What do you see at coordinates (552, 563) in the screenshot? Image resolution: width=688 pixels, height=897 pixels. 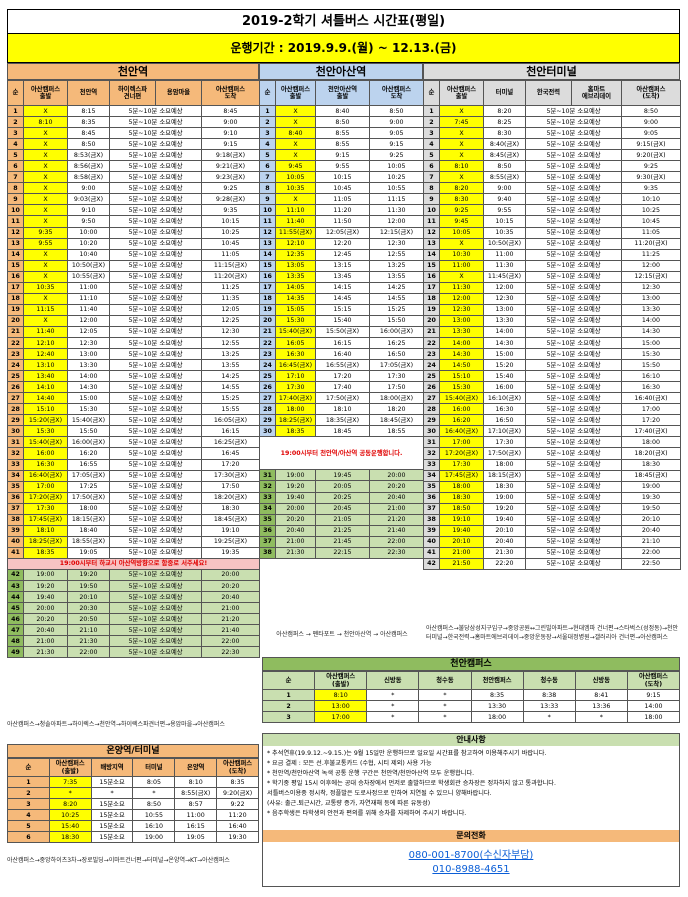 I see `table-row: 42 21:50 22:20 5분~10분 소요예상 22:50` at bounding box center [552, 563].